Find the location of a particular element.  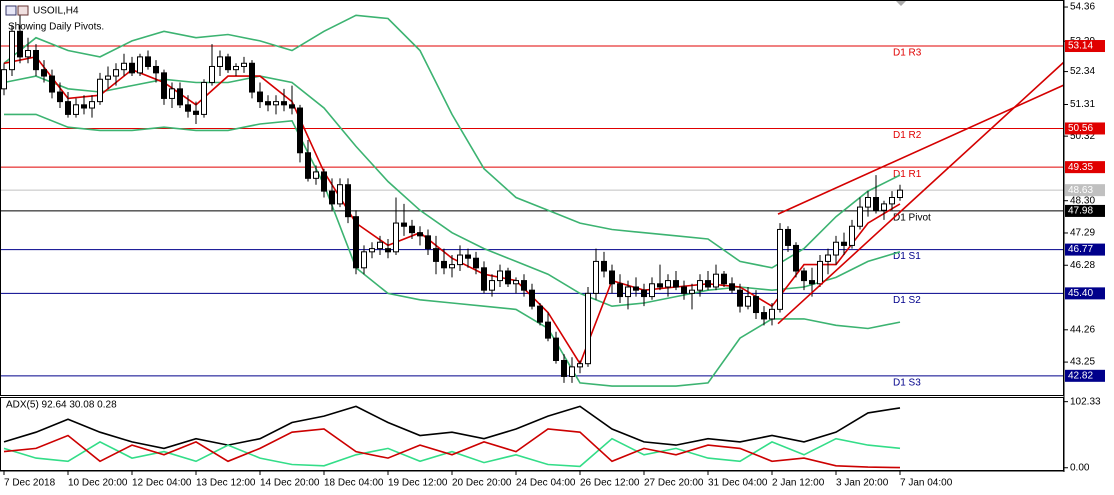

pivot-value: 47.98 is located at coordinates (1080, 211).